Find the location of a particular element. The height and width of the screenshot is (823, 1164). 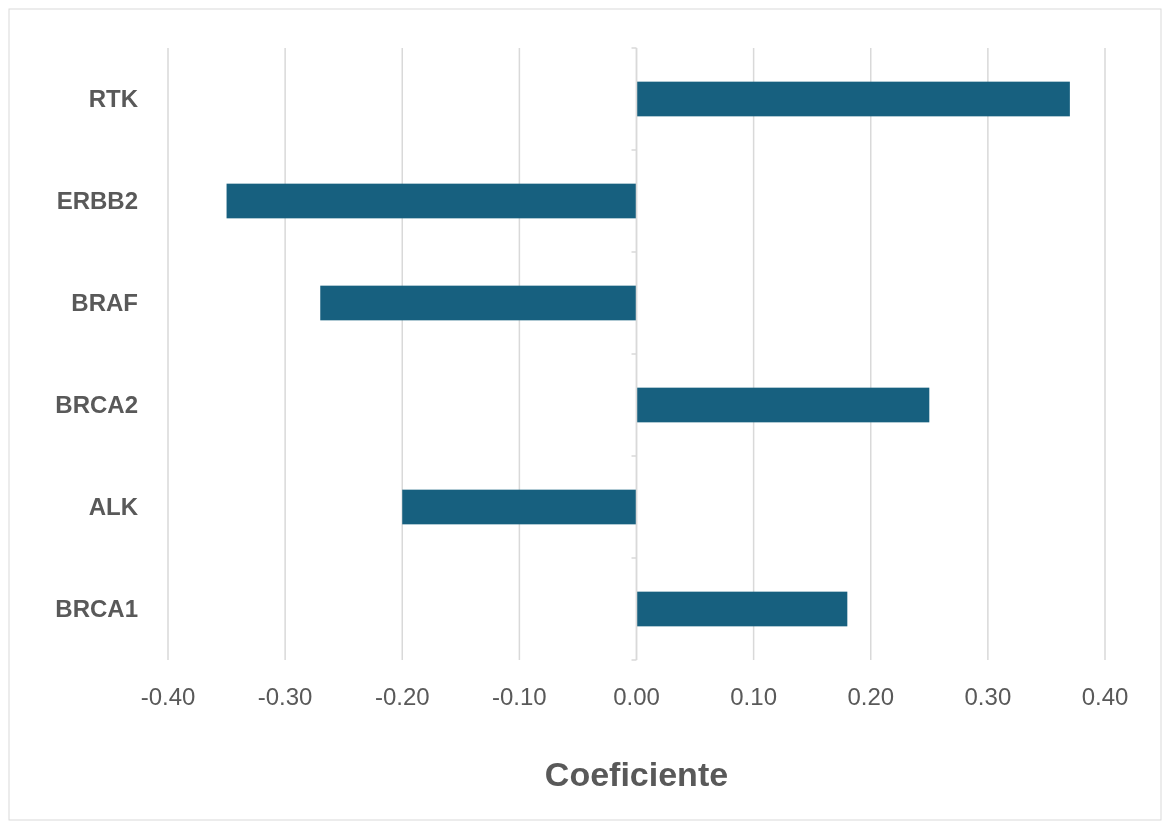

x-tick-label: 0.00 is located at coordinates (636, 696).